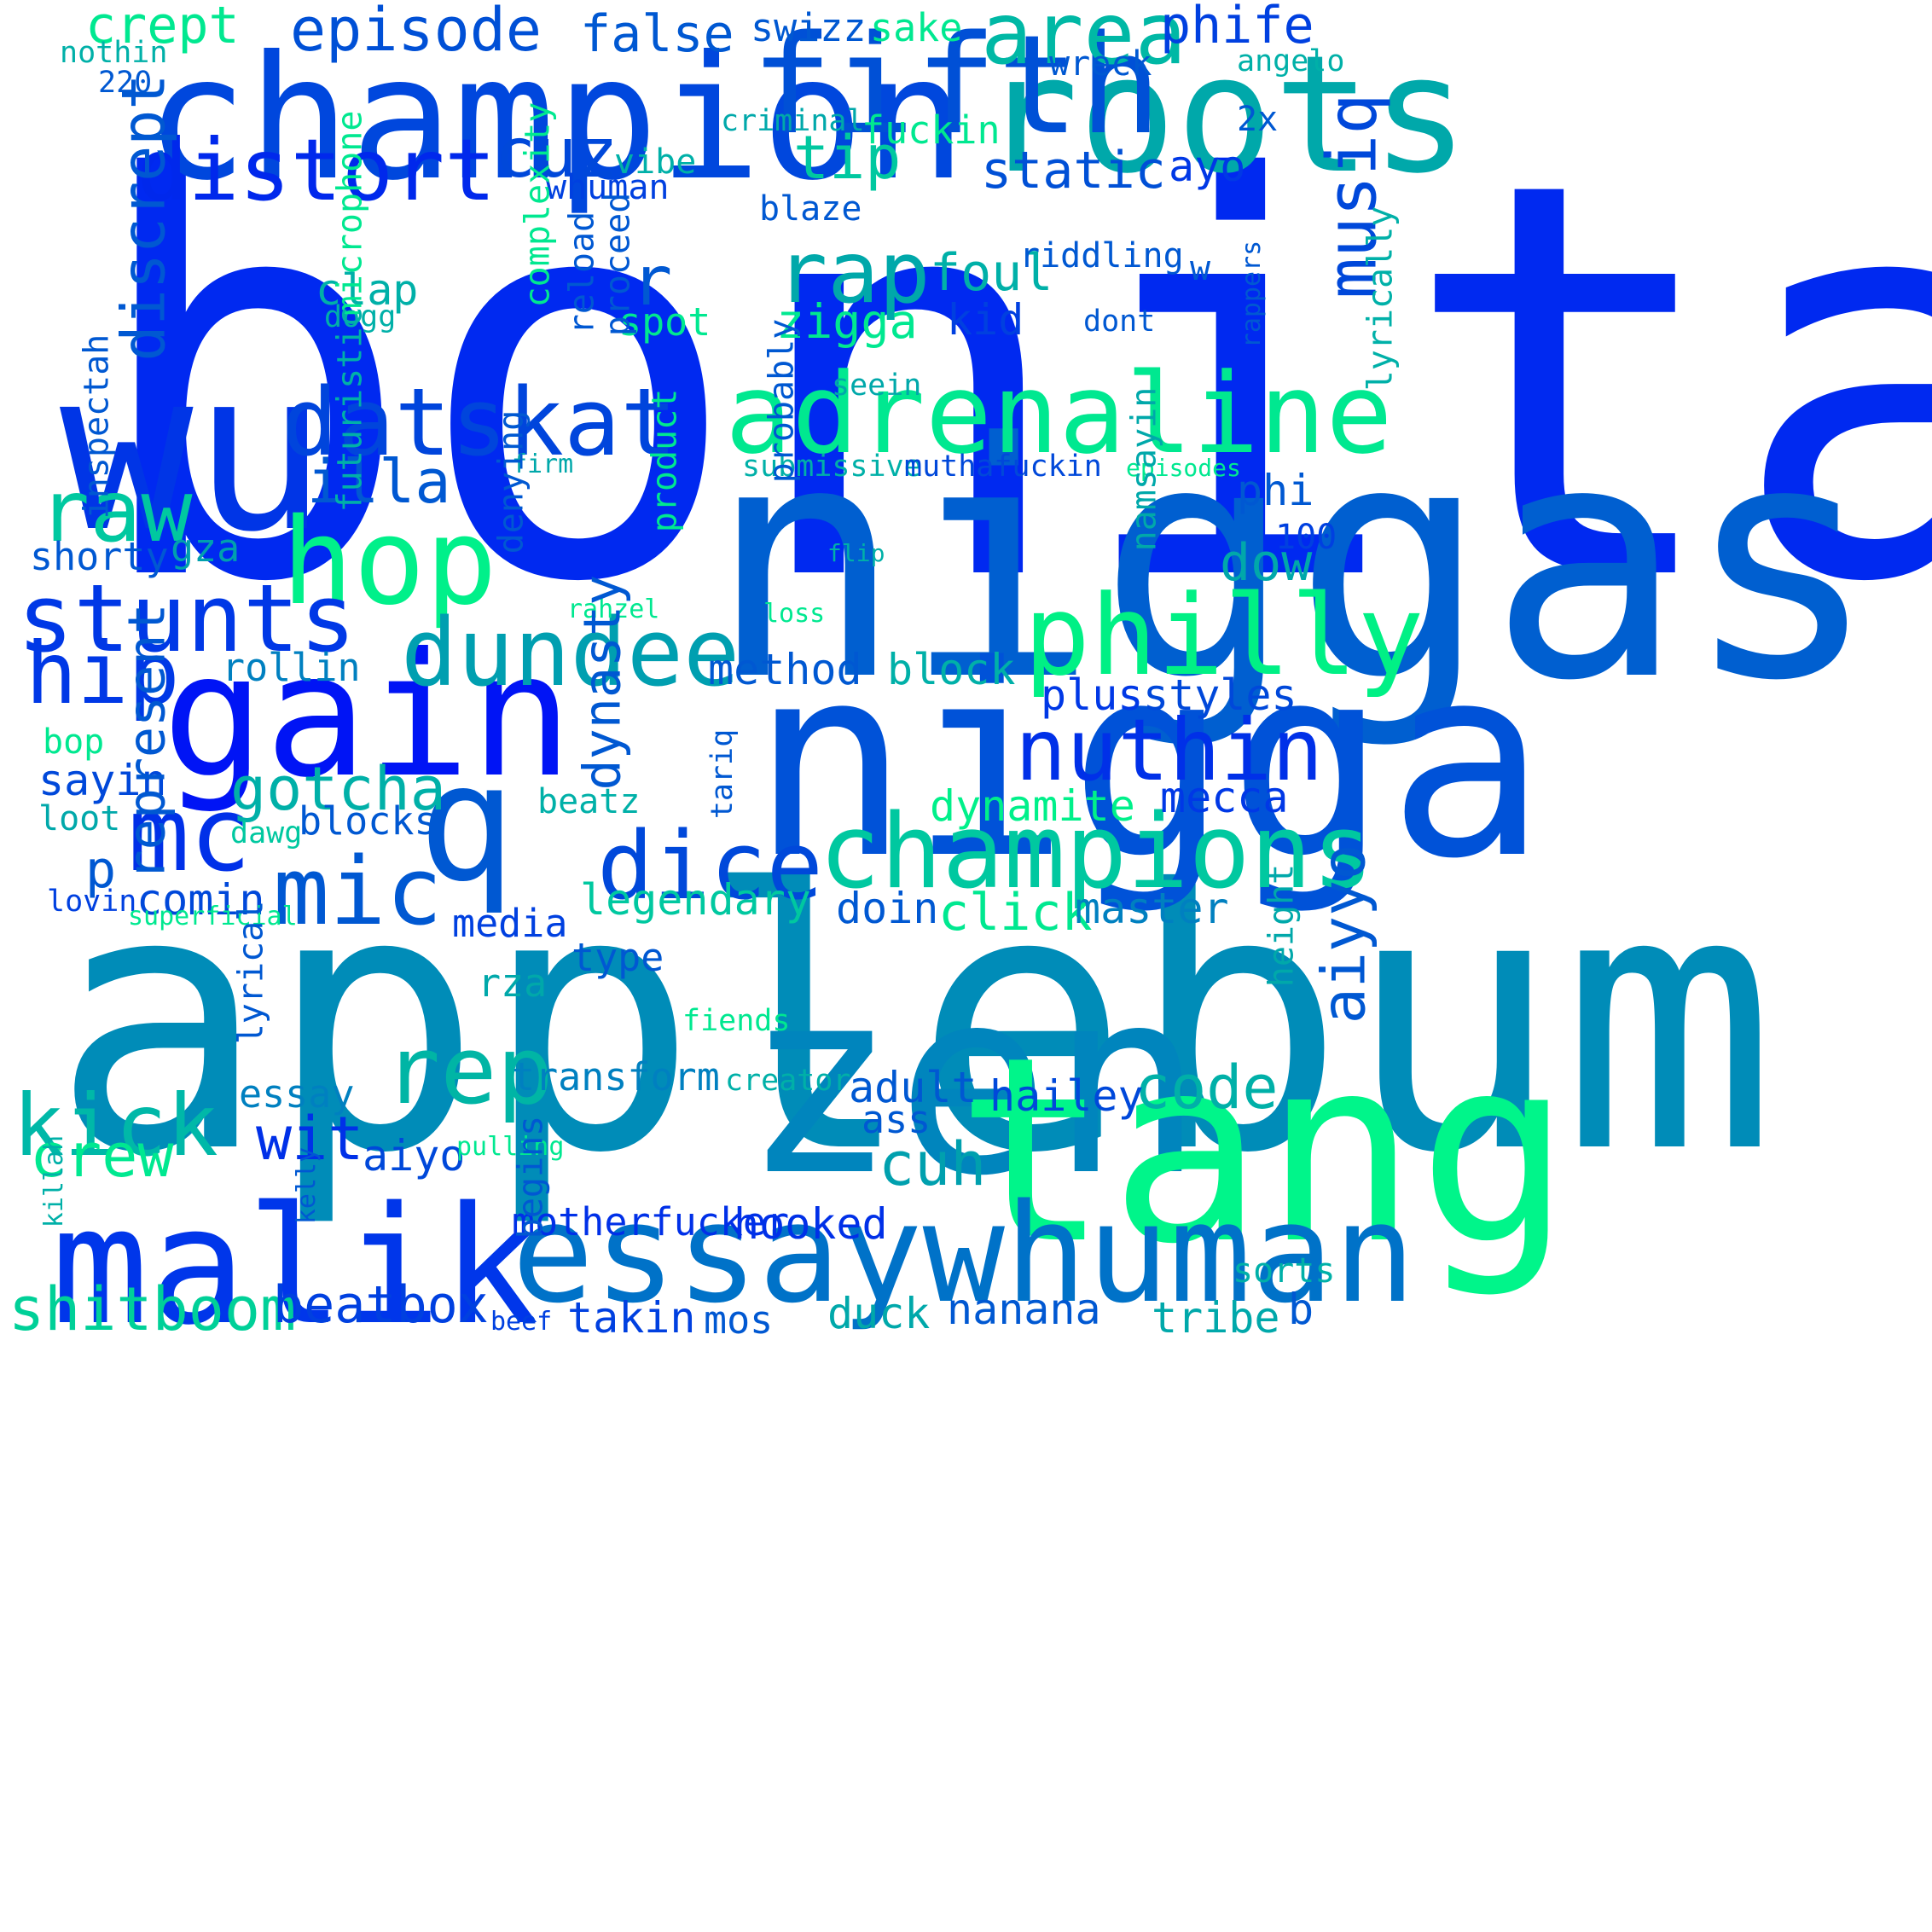  What do you see at coordinates (739, 1320) in the screenshot?
I see `word-mos: mos` at bounding box center [739, 1320].